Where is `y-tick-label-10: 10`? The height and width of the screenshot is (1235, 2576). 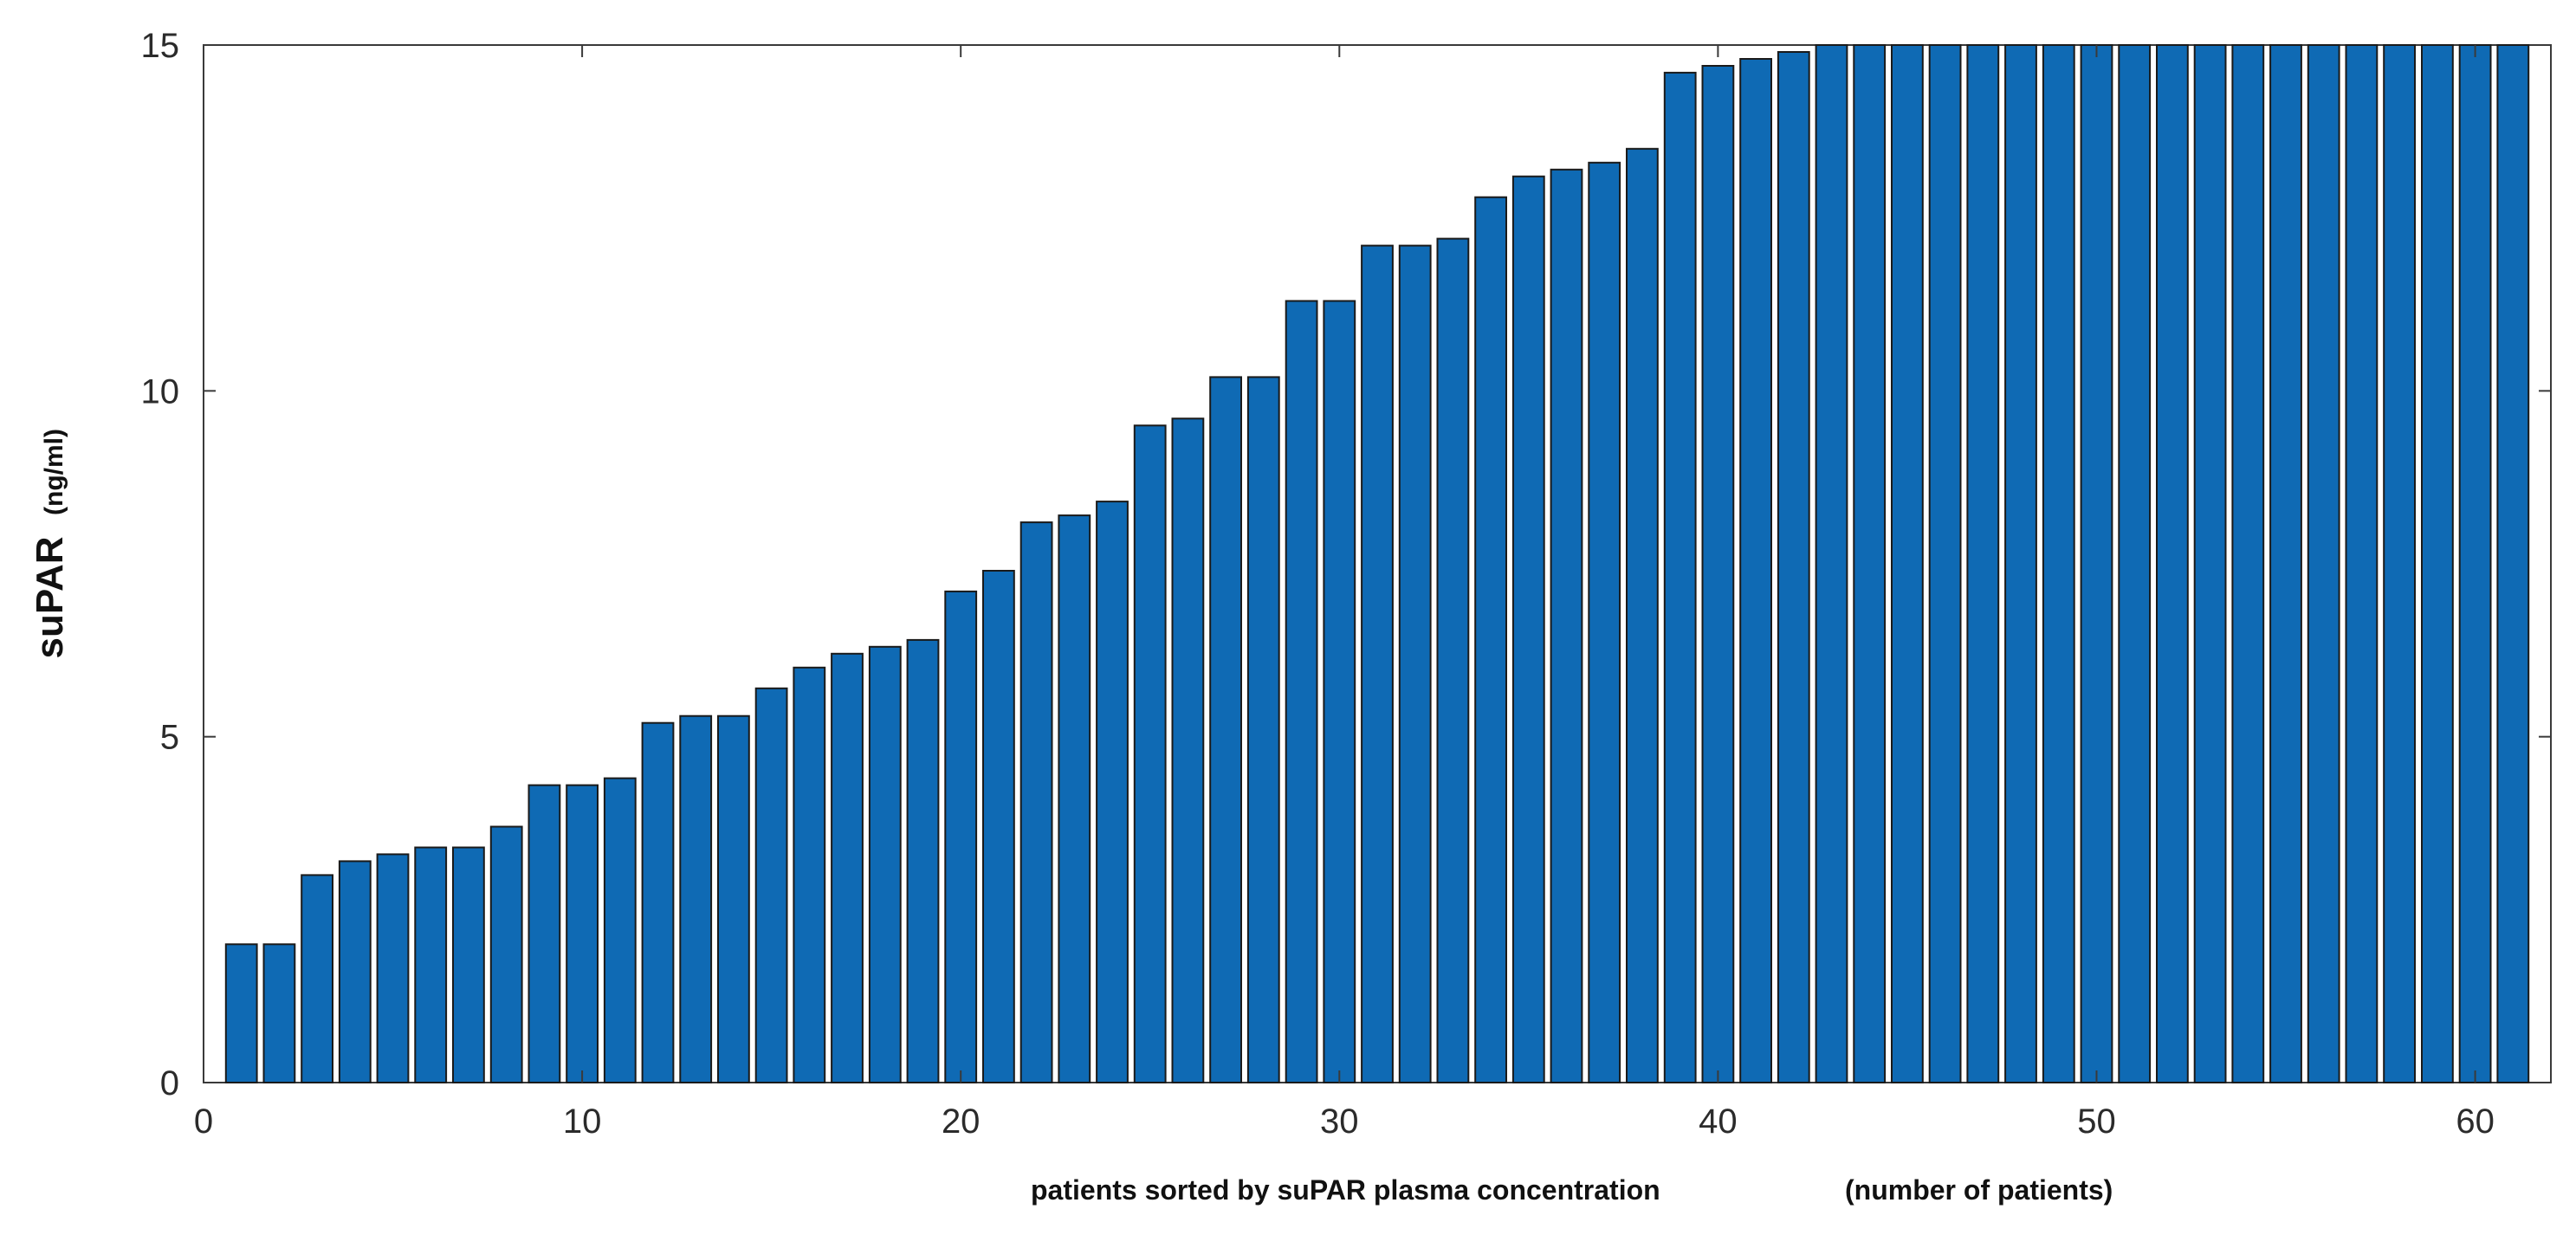 y-tick-label-10: 10 is located at coordinates (160, 392).